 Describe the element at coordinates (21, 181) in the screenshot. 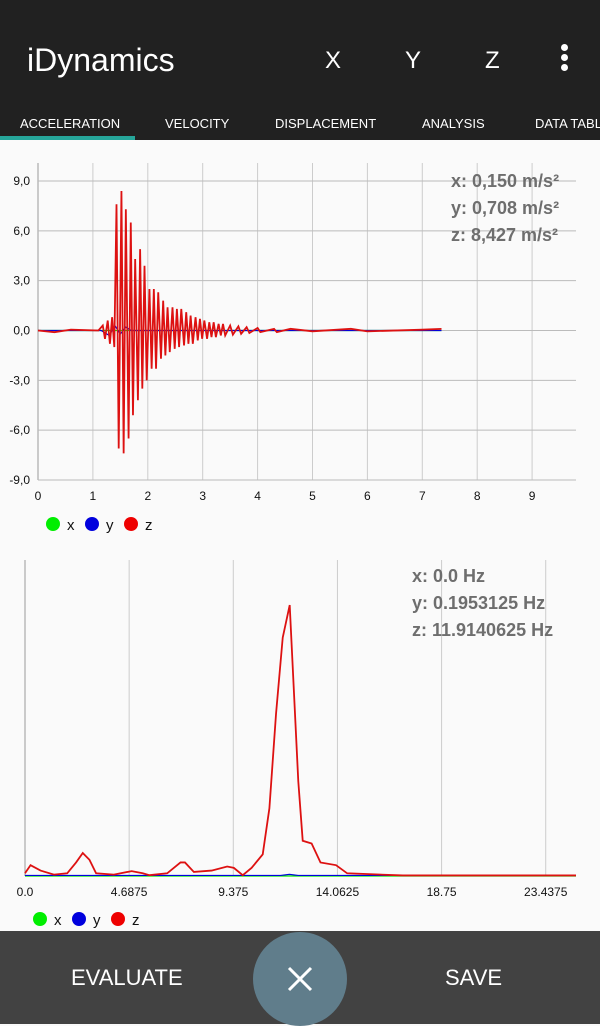

I see `y-tick-label: 9,0` at that location.